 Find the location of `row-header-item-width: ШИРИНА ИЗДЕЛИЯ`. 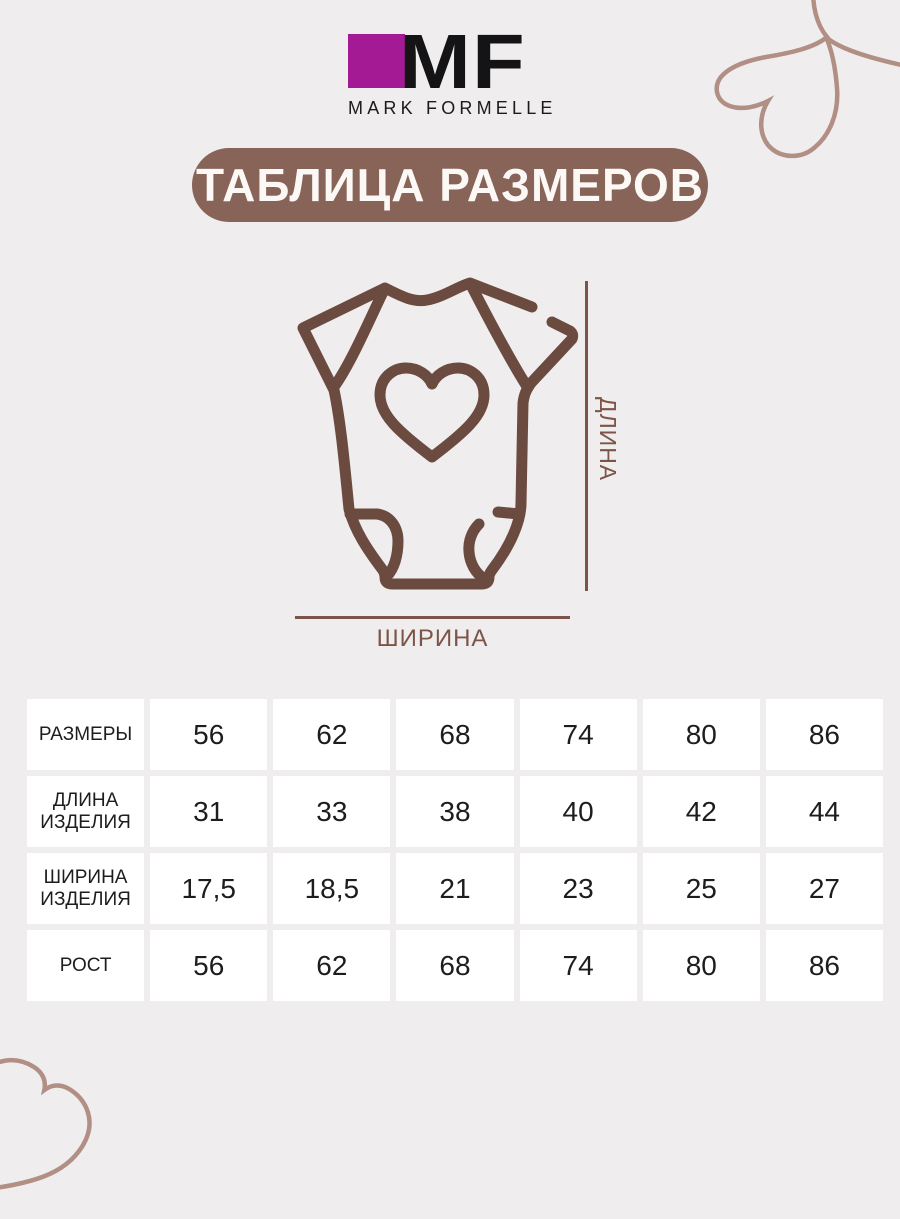

row-header-item-width: ШИРИНА ИЗДЕЛИЯ is located at coordinates (86, 888).